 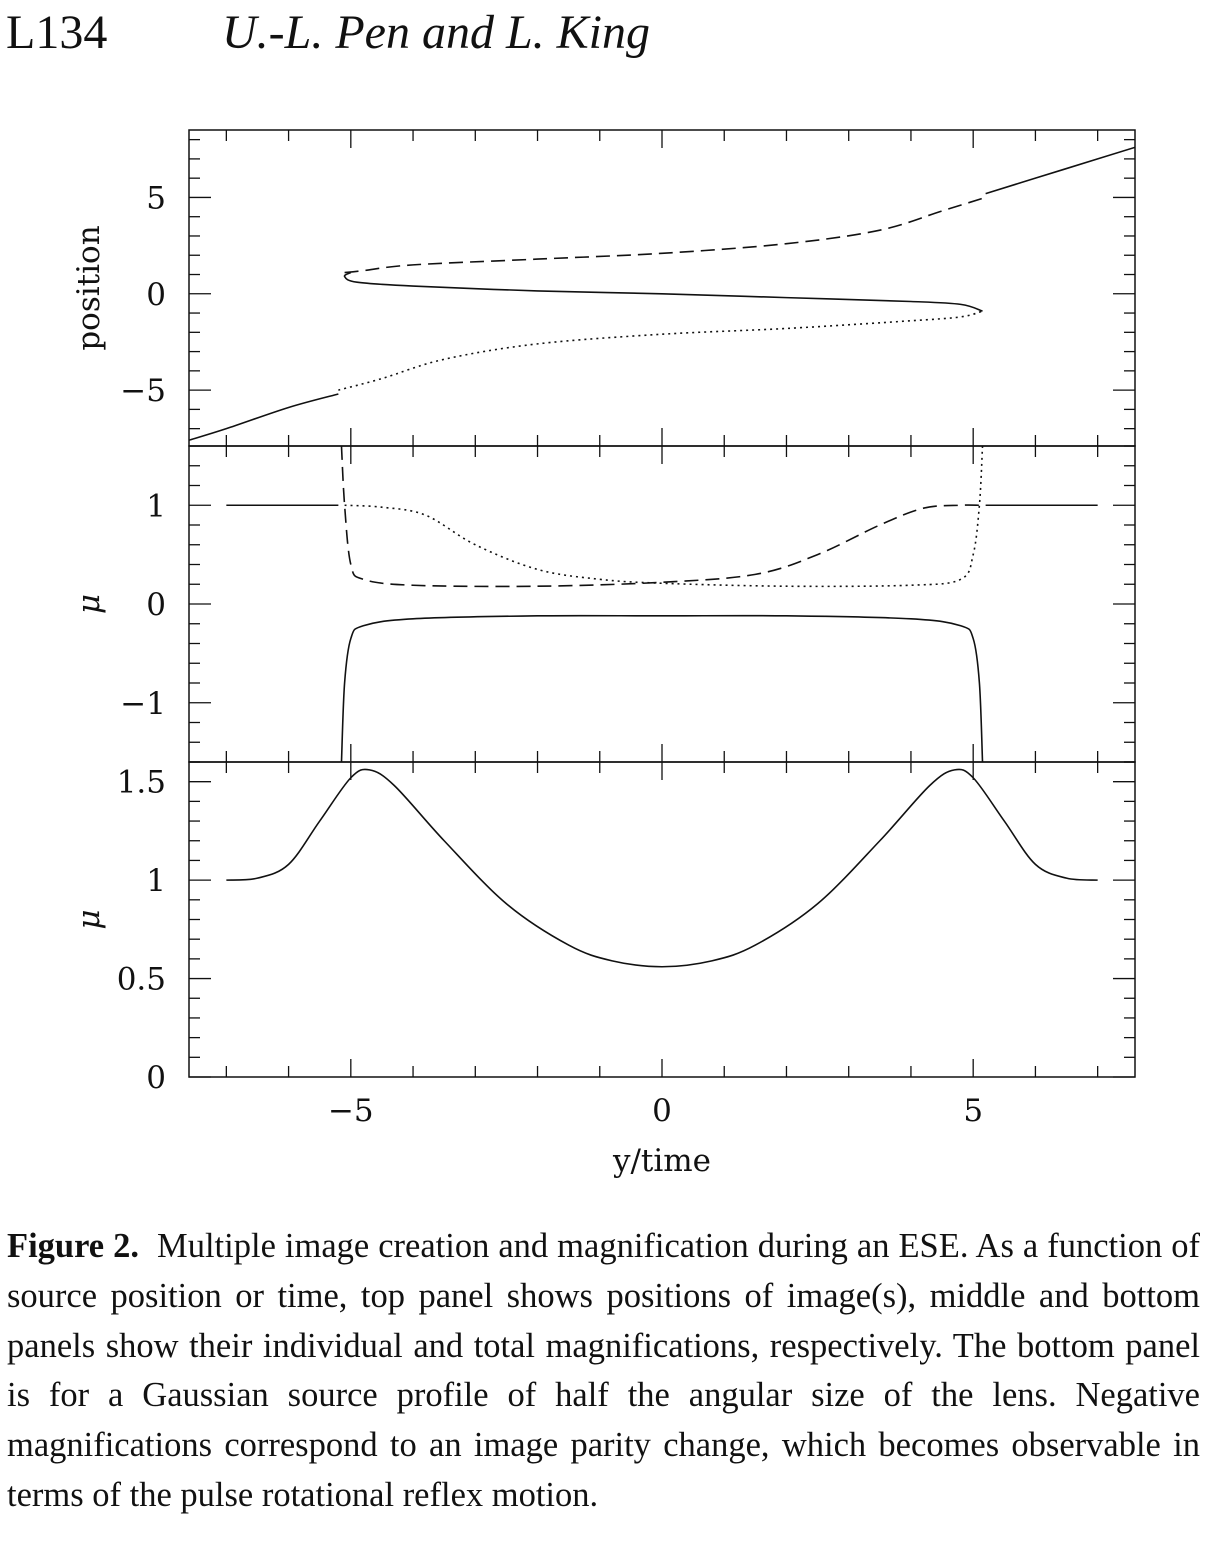 I want to click on series-line-bottom-solid, so click(x=662, y=868).